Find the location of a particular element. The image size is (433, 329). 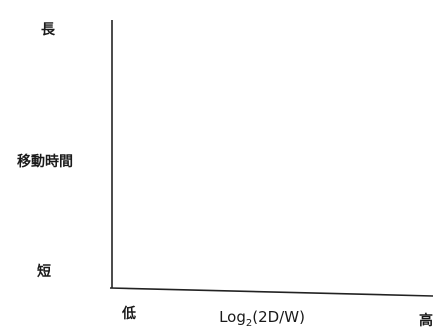

x-axis-line is located at coordinates (271, 292).